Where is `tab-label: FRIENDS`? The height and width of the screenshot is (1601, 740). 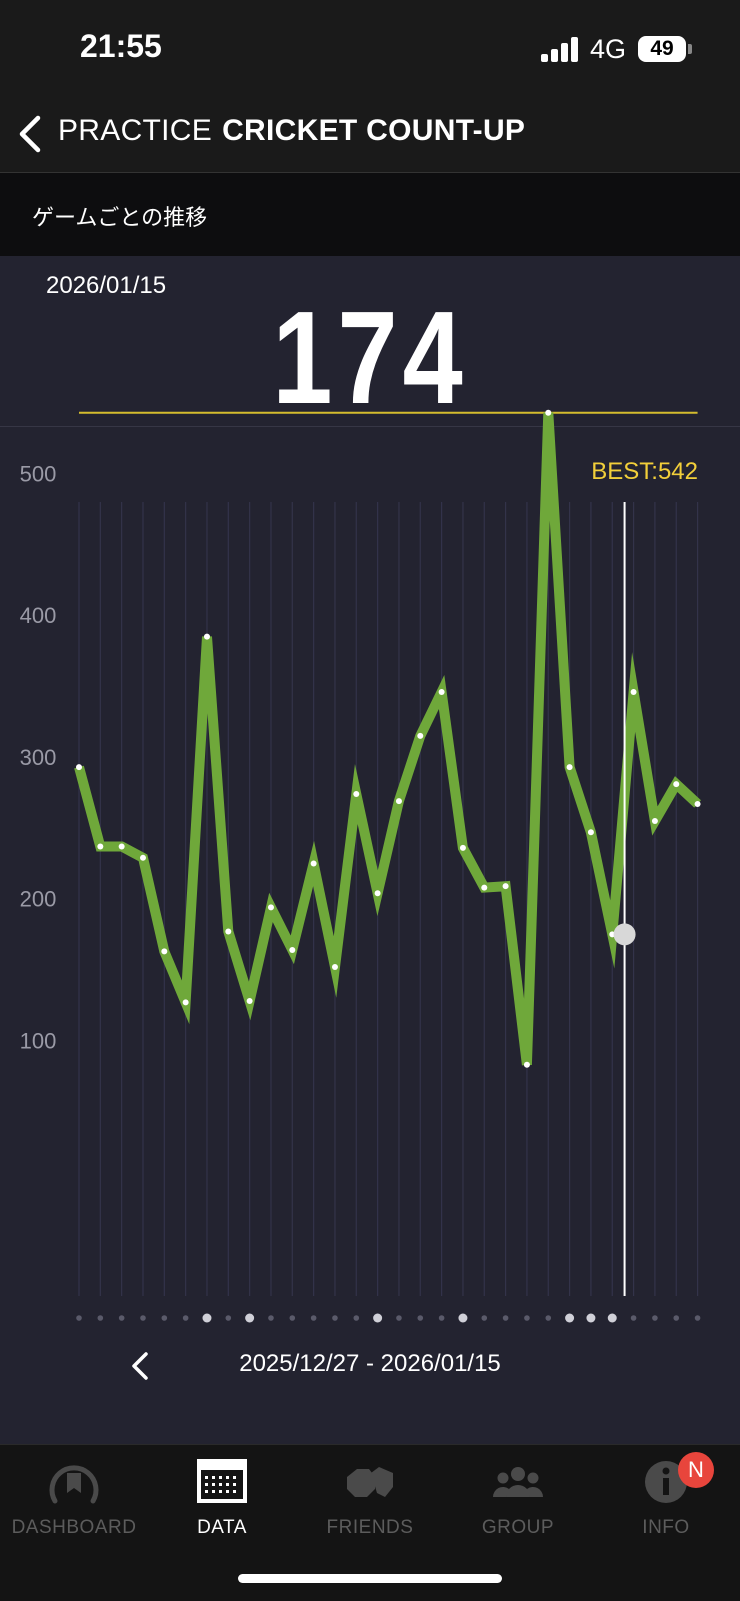
tab-label: FRIENDS is located at coordinates (370, 1527).